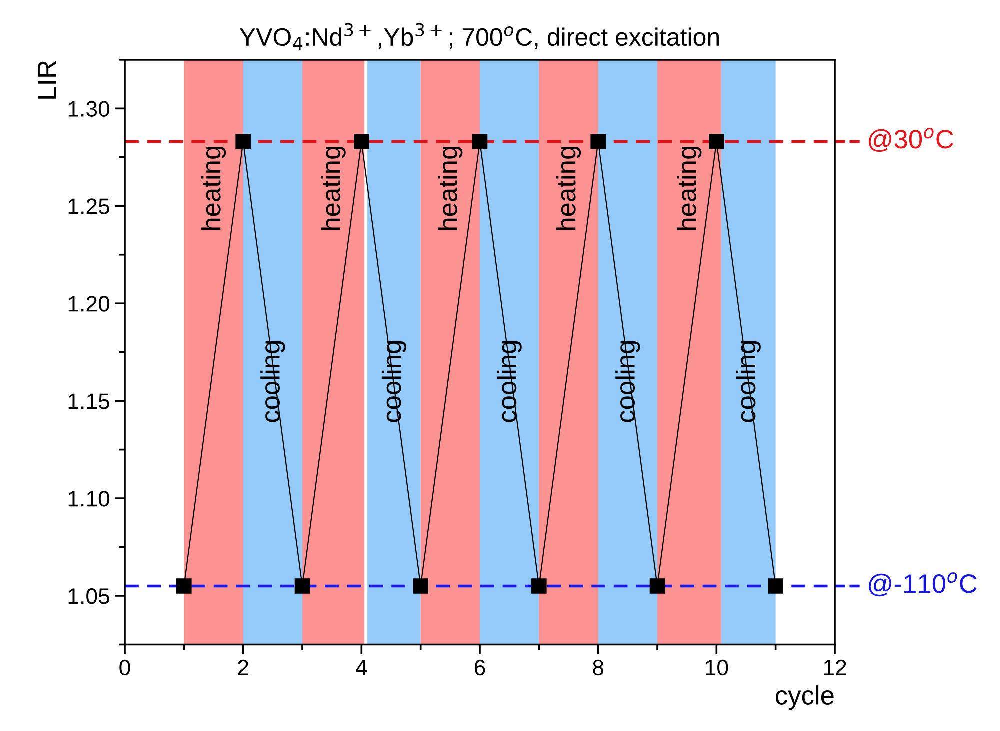  I want to click on x-tick-label: 12, so click(835, 668).